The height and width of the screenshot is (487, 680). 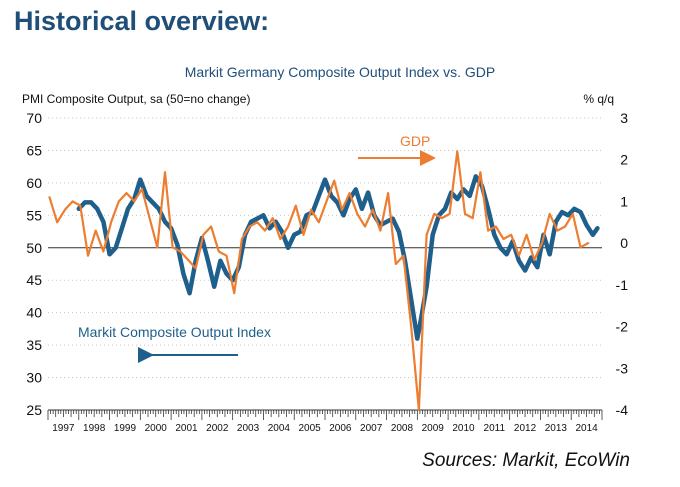 I want to click on source-note: Sources: Markit, EcoWin, so click(x=526, y=460).